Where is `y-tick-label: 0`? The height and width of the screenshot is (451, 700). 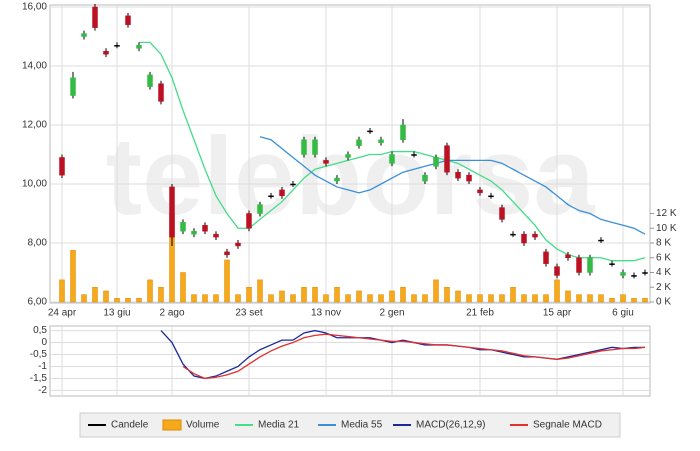
y-tick-label: 0 is located at coordinates (44, 342).